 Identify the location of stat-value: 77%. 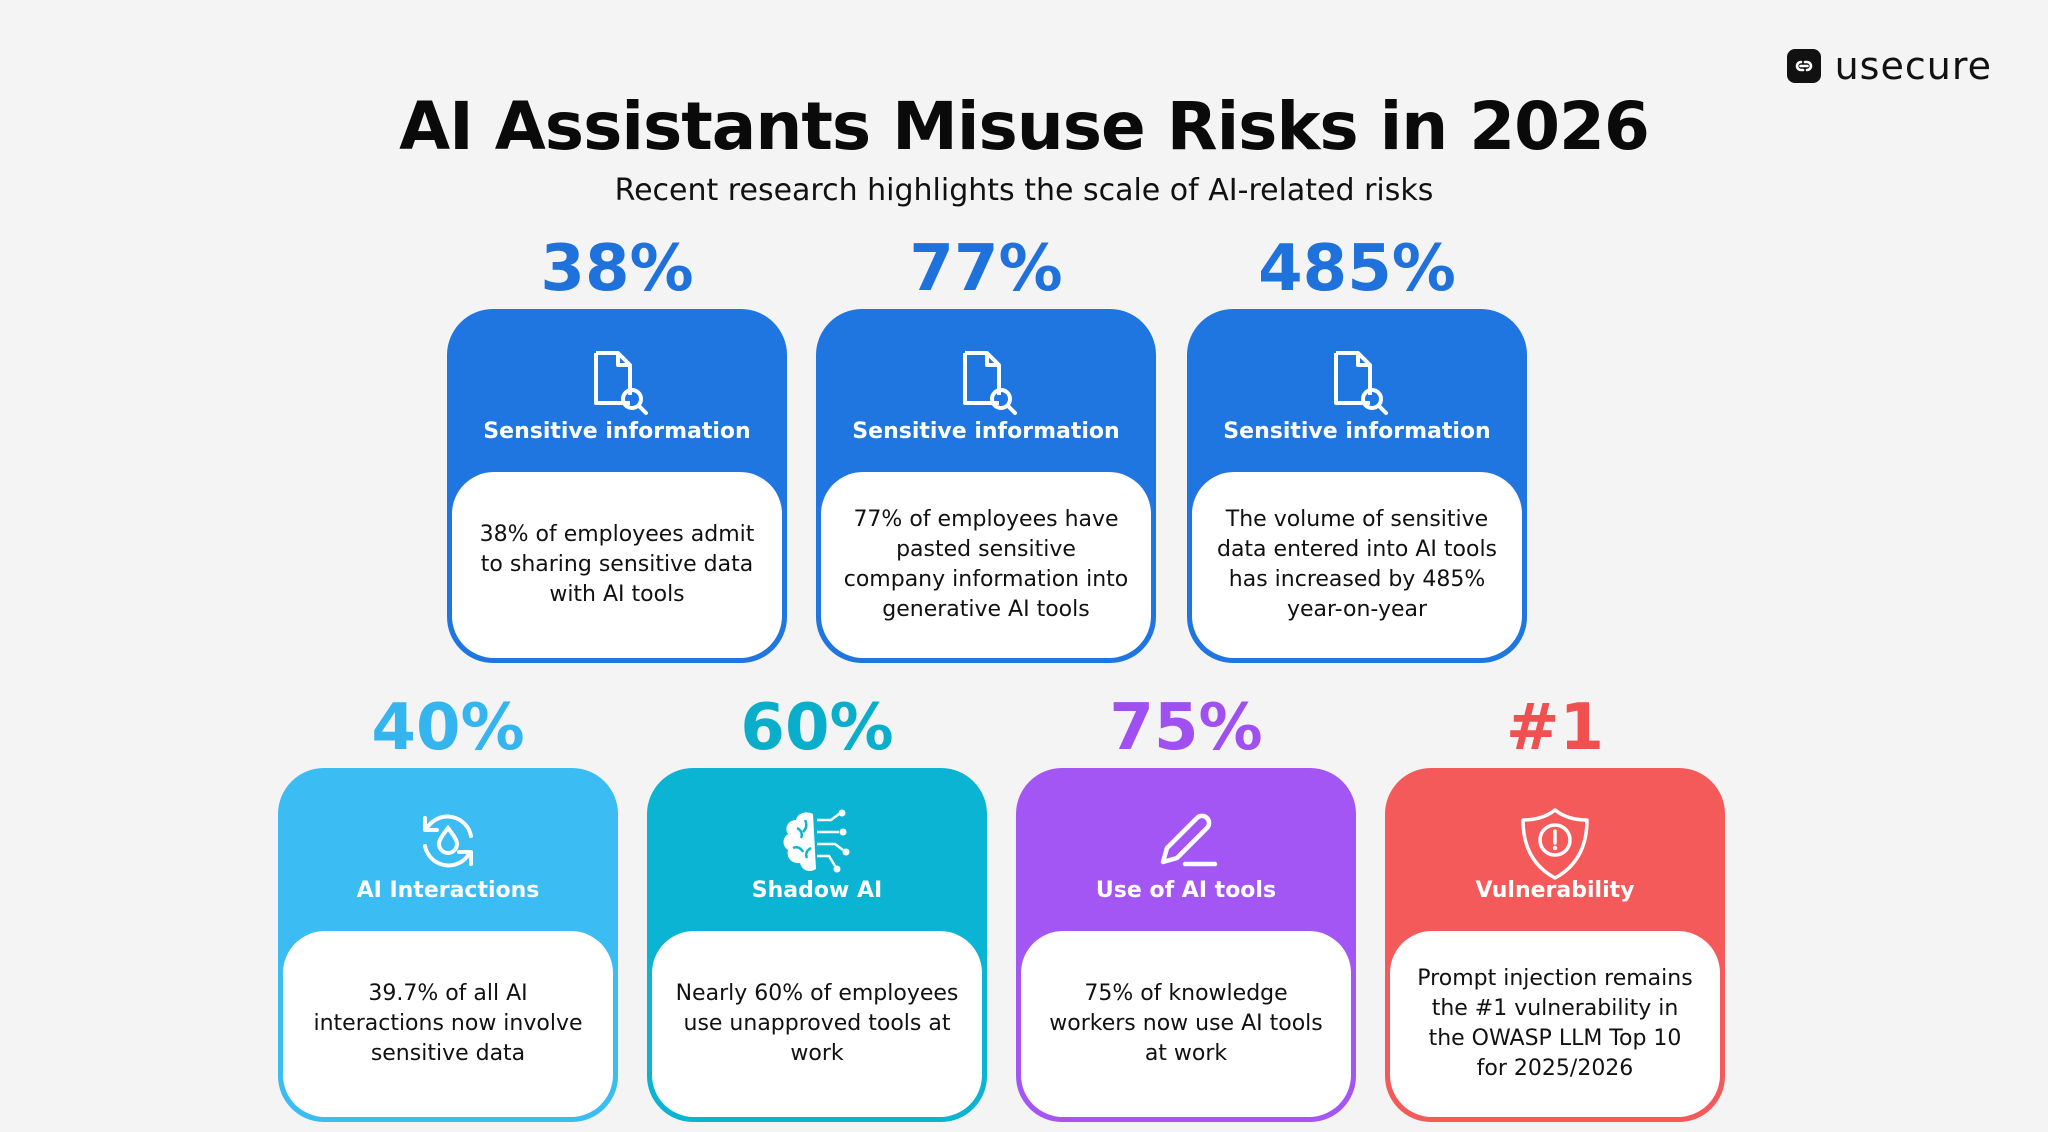
(986, 269).